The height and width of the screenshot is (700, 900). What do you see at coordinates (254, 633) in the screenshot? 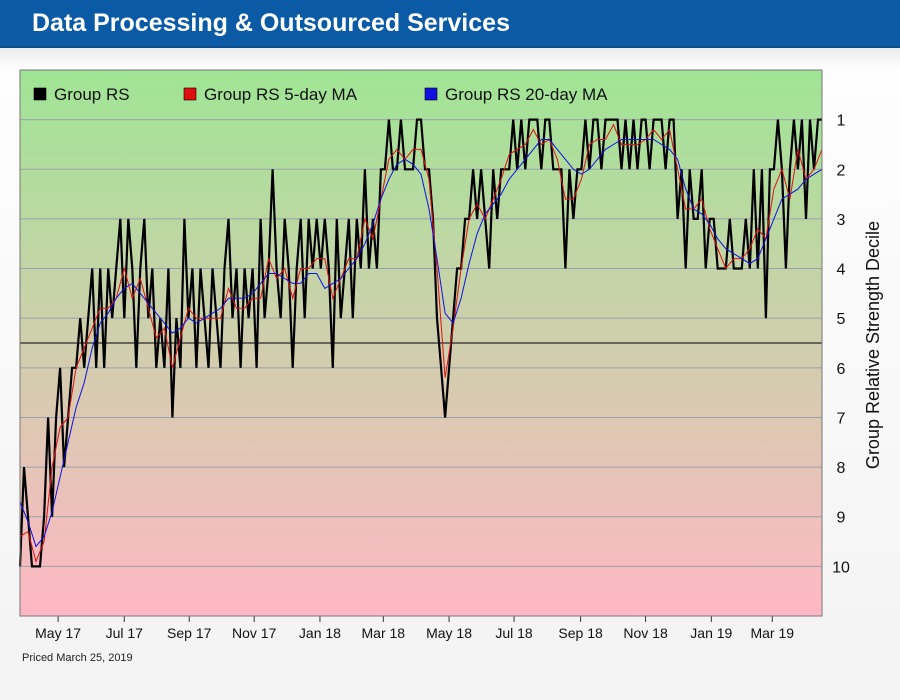
I see `x-tick-label: Nov 17` at bounding box center [254, 633].